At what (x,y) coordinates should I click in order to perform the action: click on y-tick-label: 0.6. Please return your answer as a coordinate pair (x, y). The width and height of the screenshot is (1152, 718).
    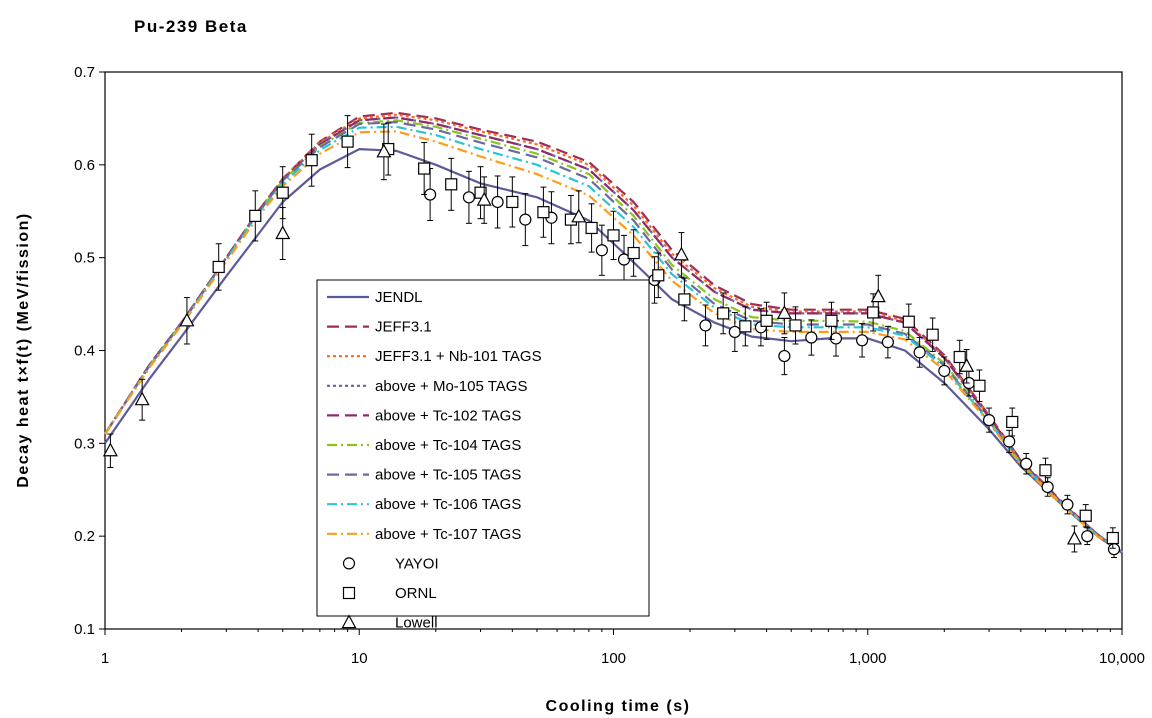
    Looking at the image, I should click on (84, 165).